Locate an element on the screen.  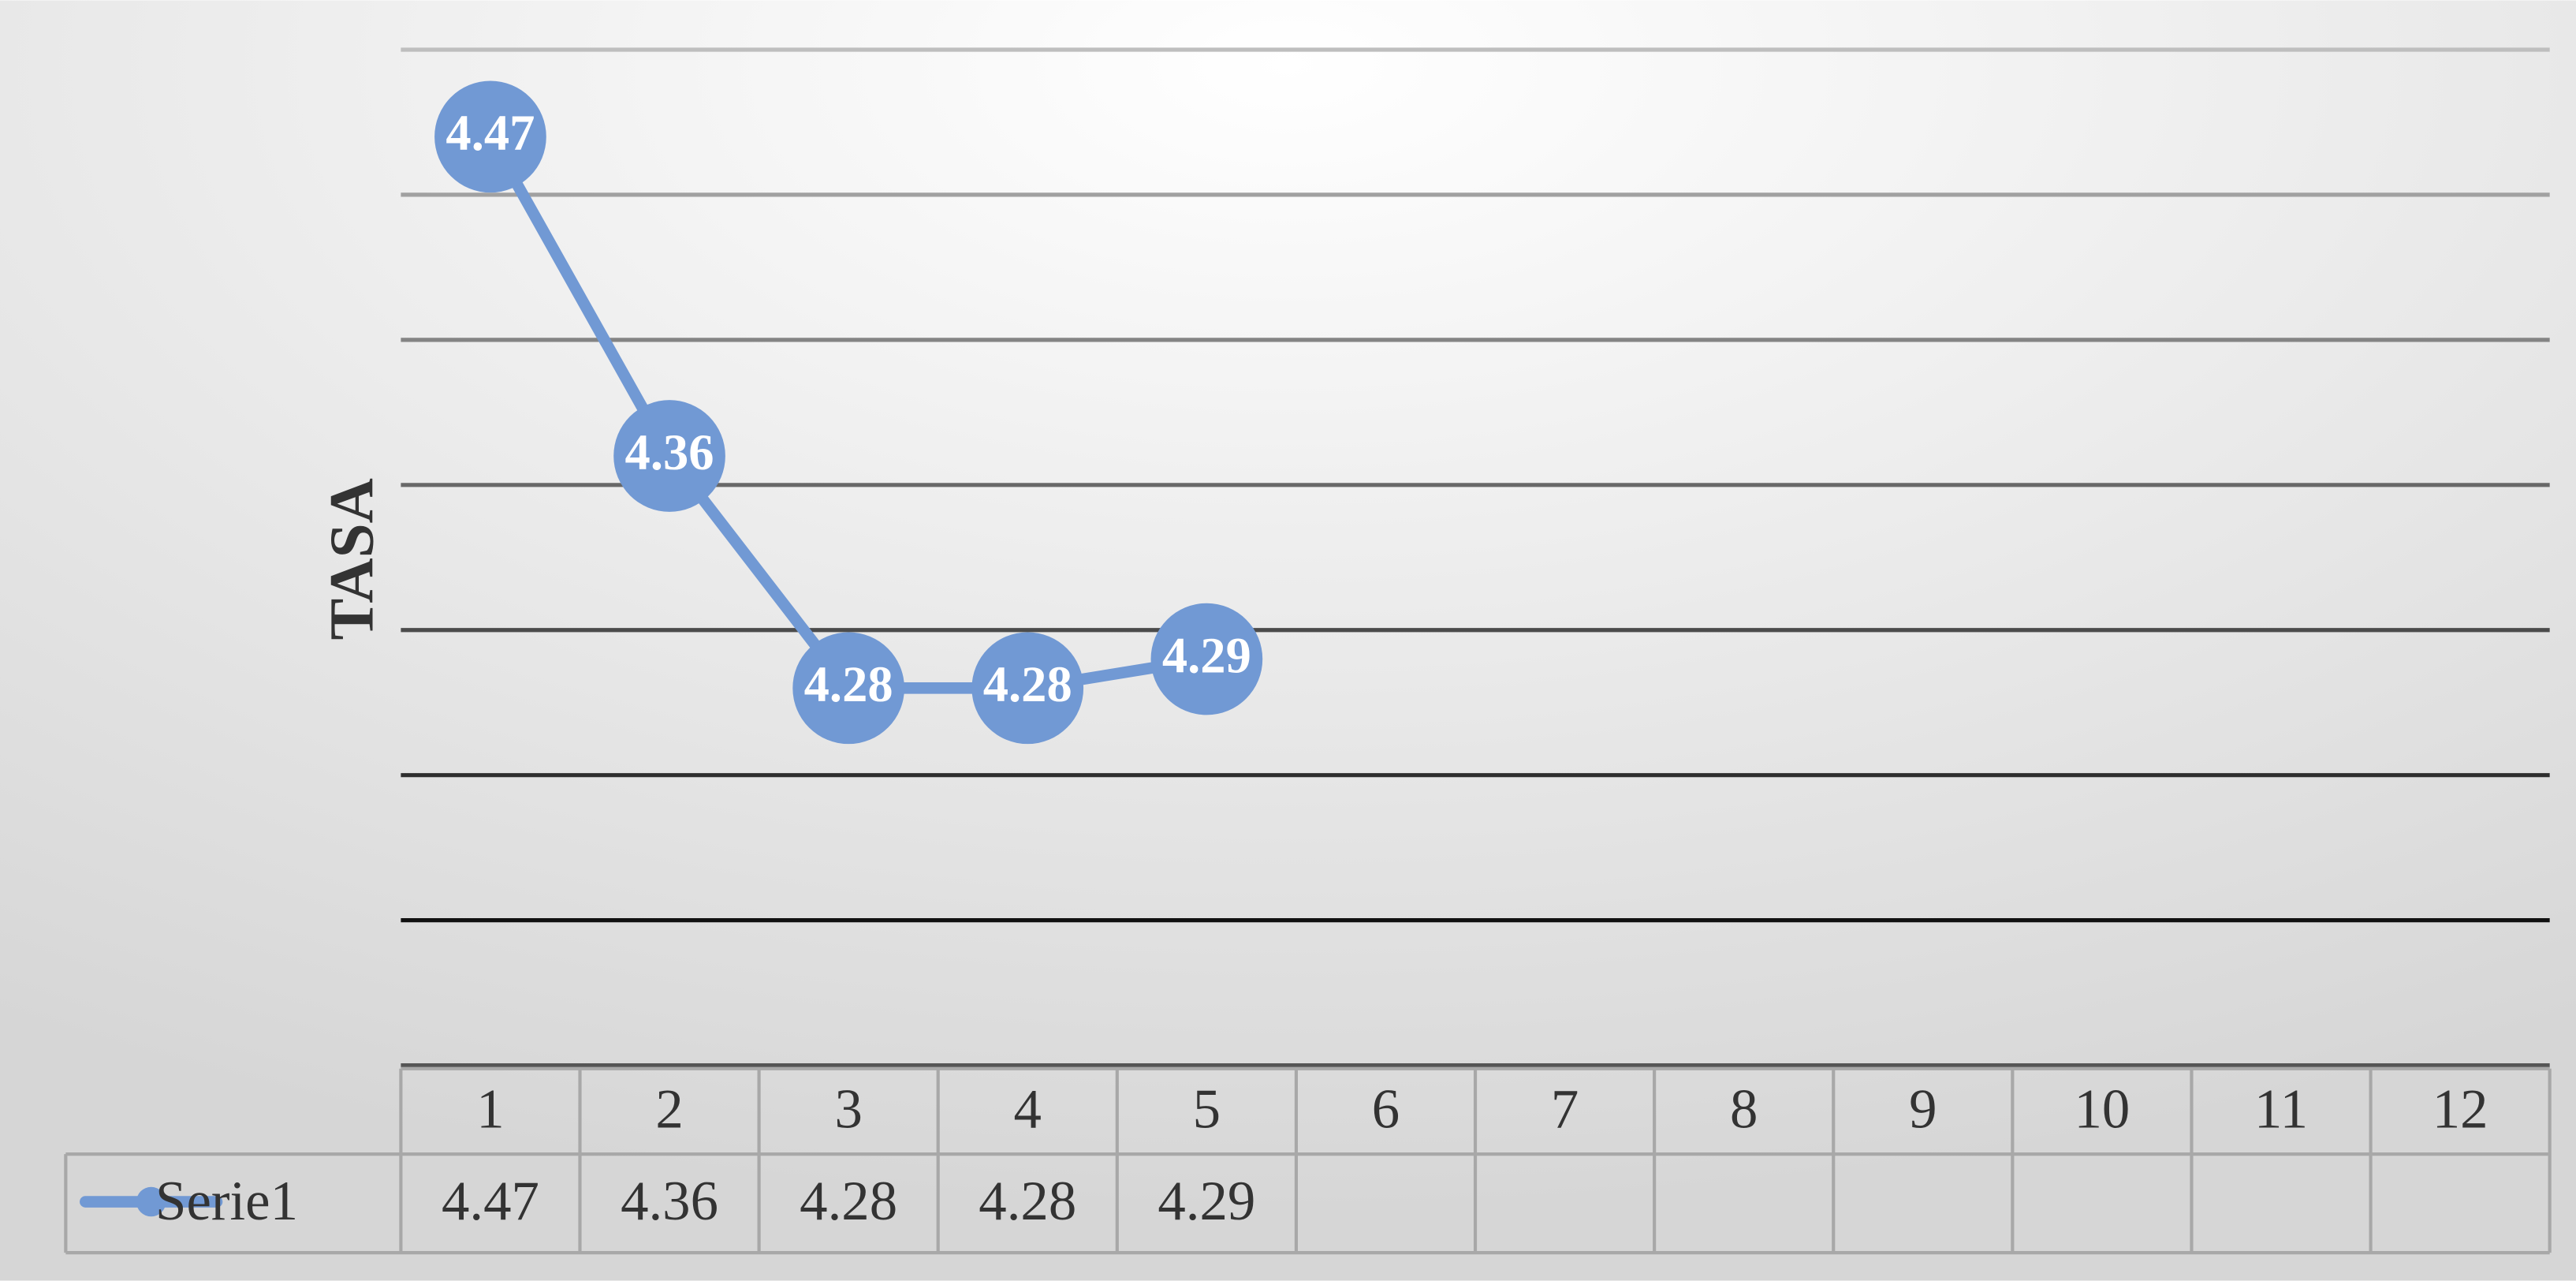
x-tick-label: 12 is located at coordinates (2460, 1109).